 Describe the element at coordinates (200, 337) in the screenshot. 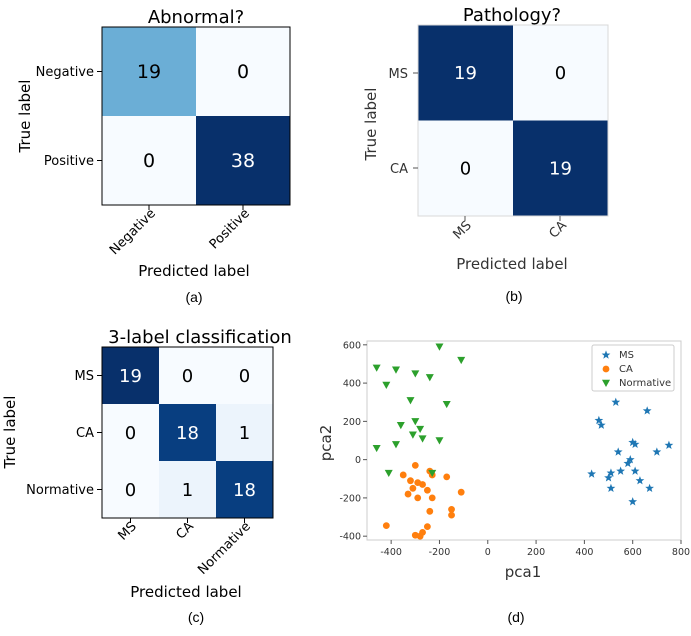

I see `panel-c-title: 3-label classification` at that location.